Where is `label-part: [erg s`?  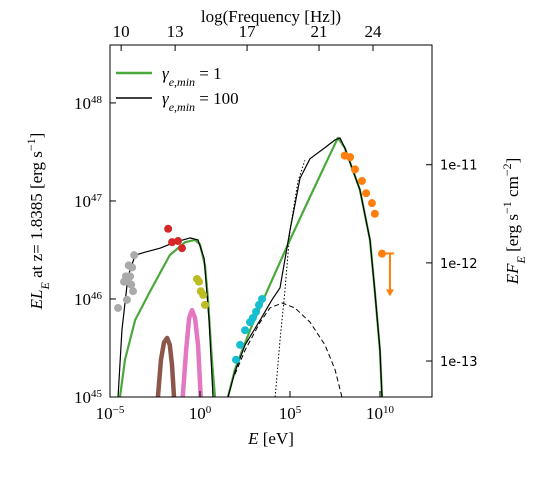 label-part: [erg s is located at coordinates (512, 235).